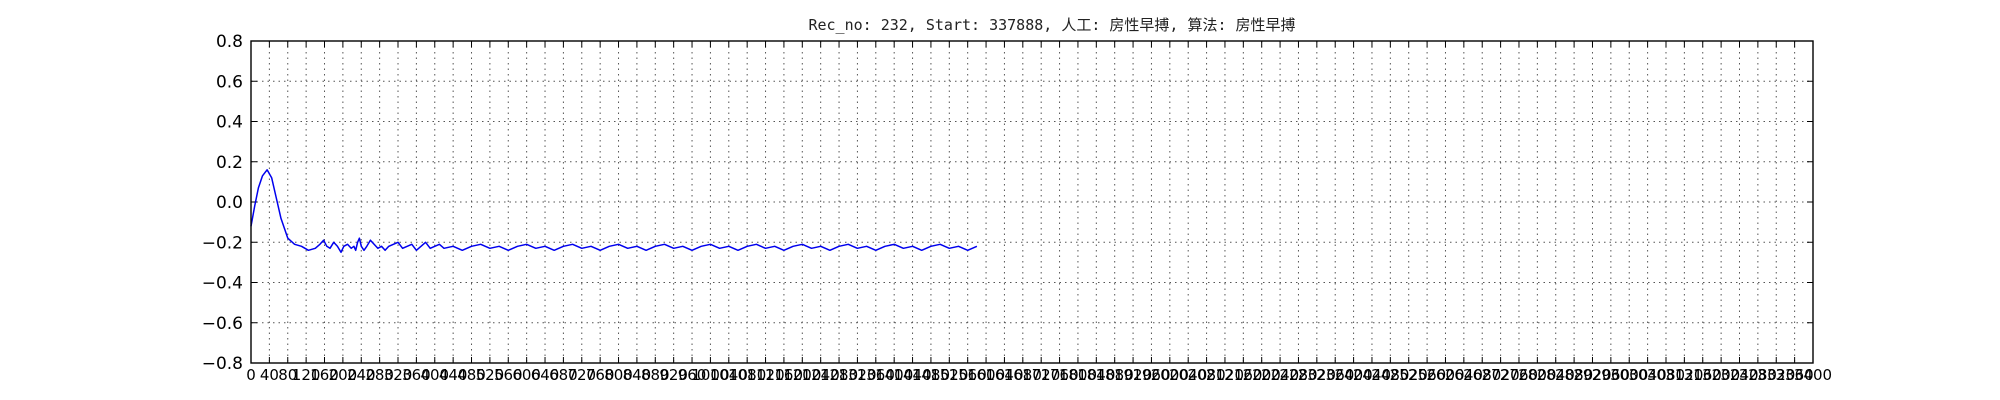  I want to click on x-tick-label: 1280, so click(839, 375).